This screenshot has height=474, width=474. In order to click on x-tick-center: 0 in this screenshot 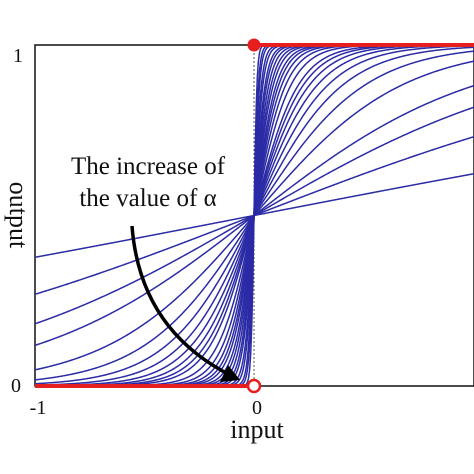, I will do `click(257, 408)`.